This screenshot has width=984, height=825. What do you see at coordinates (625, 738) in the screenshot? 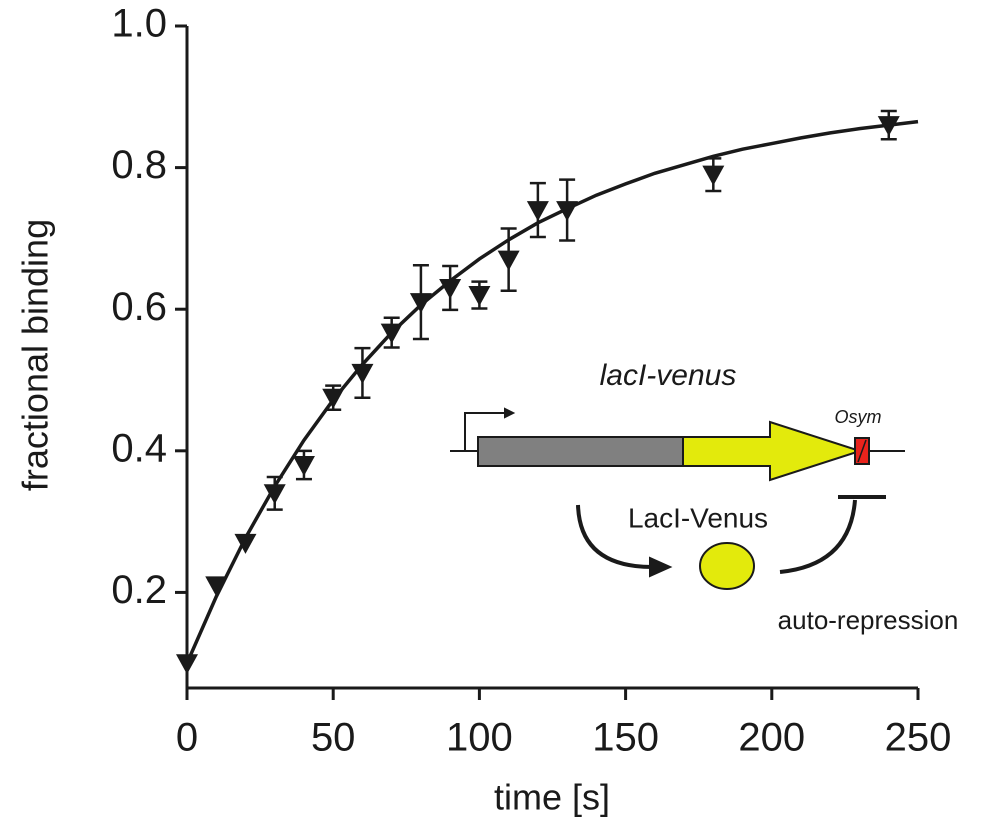
I see `x-tick-label: 150` at bounding box center [625, 738].